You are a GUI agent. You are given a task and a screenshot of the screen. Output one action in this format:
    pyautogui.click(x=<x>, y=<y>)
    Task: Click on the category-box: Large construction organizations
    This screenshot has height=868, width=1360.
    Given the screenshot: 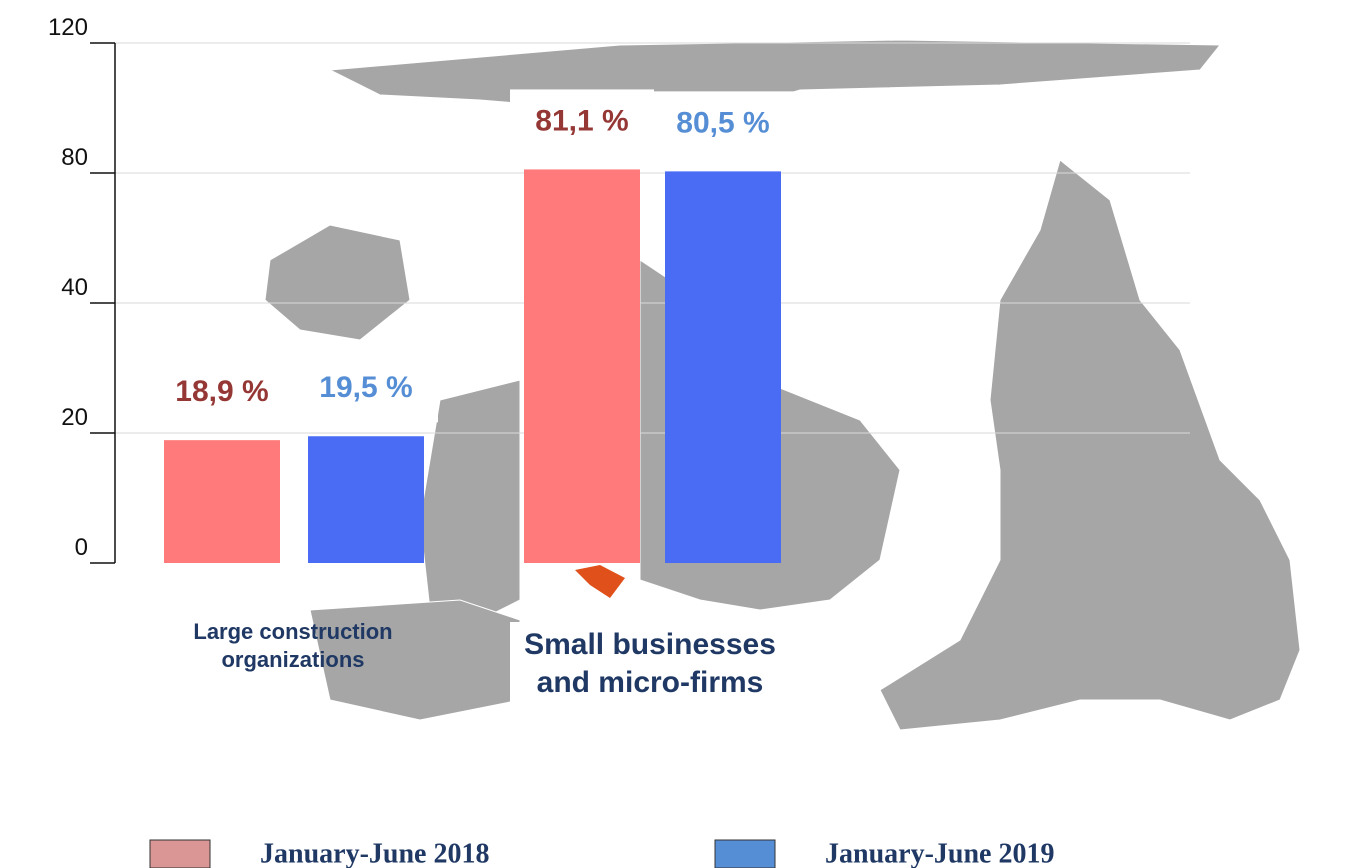 What is the action you would take?
    pyautogui.click(x=293, y=645)
    